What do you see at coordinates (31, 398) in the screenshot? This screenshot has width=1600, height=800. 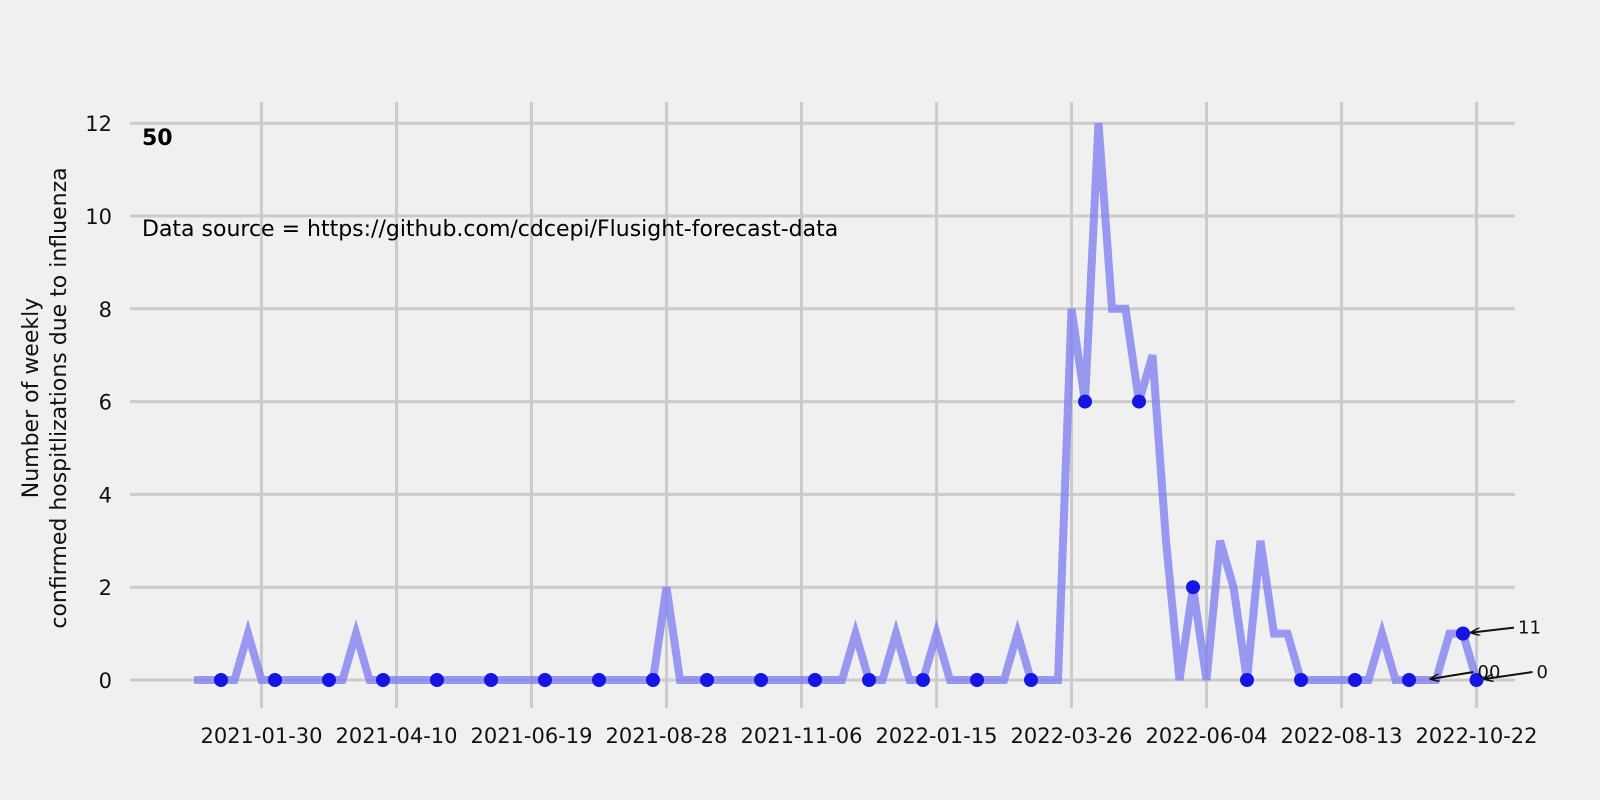 I see `y-axis-label-line-1: Number of weekly` at bounding box center [31, 398].